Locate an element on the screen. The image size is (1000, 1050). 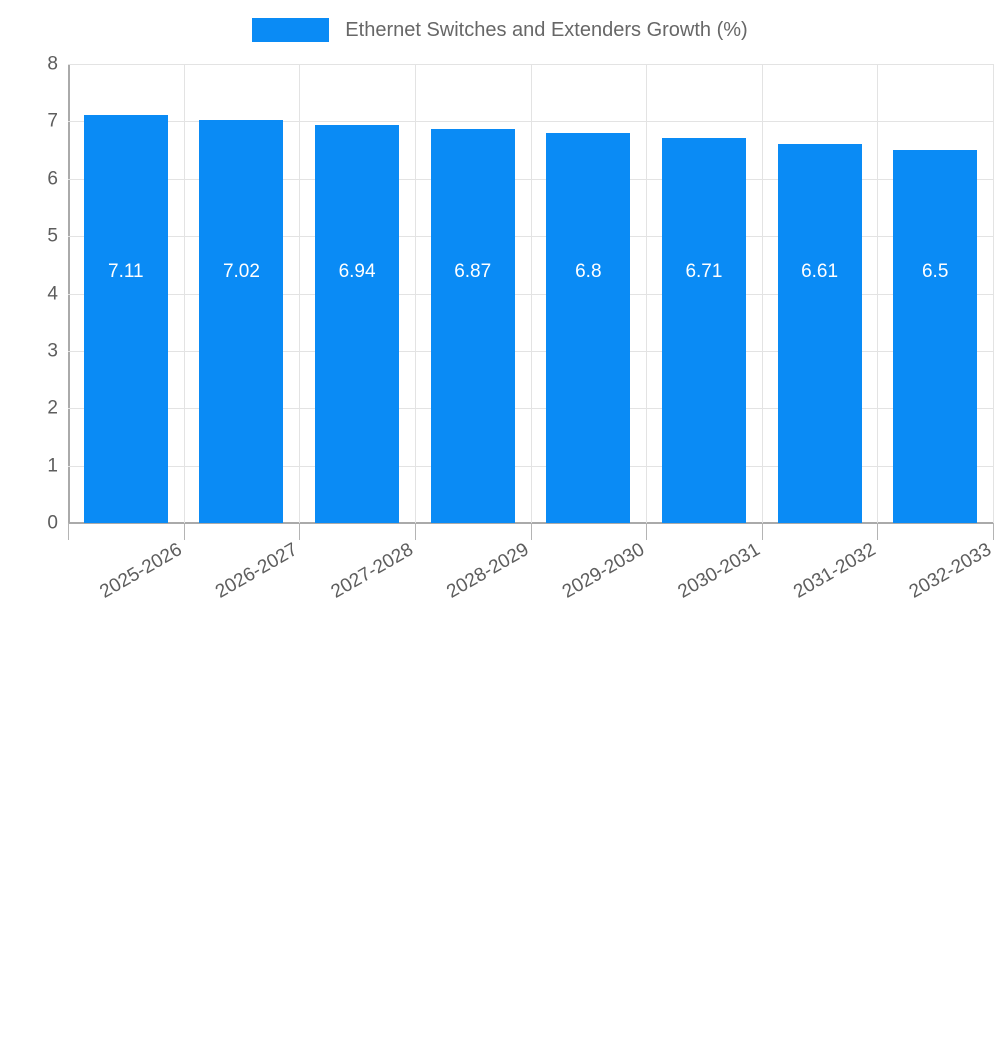
bar-value-label: 6.94 is located at coordinates (357, 271).